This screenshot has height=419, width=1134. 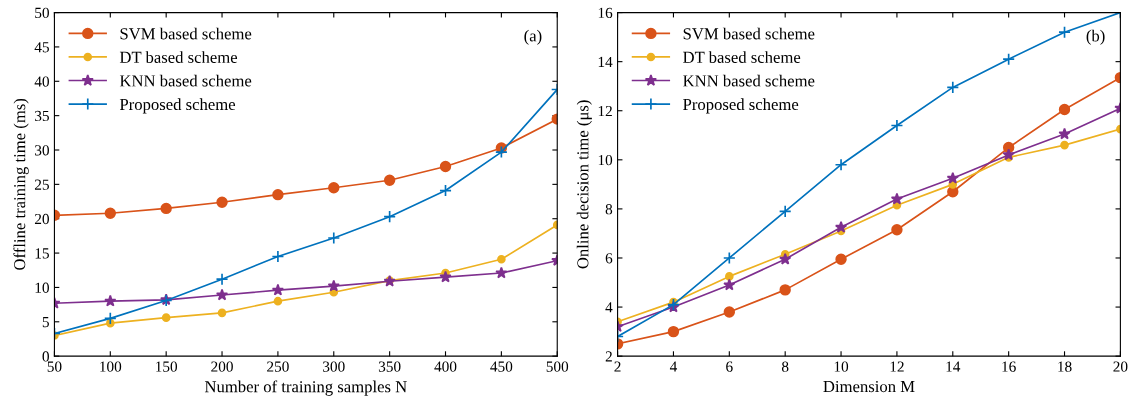 I want to click on x-tick-label: 18, so click(x=1065, y=366).